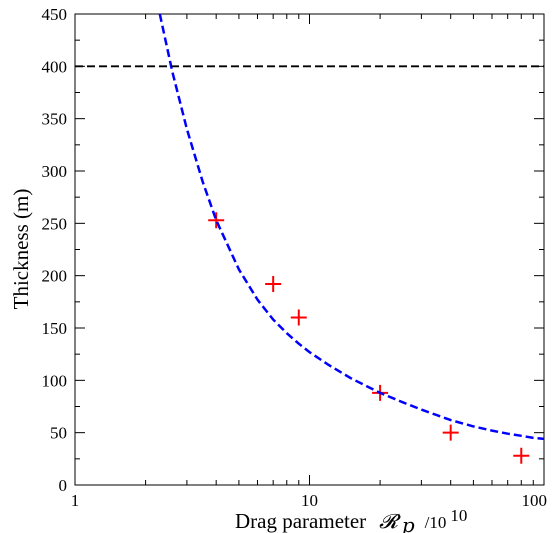 Image resolution: width=560 pixels, height=533 pixels. I want to click on y-tick-label: 100, so click(55, 380).